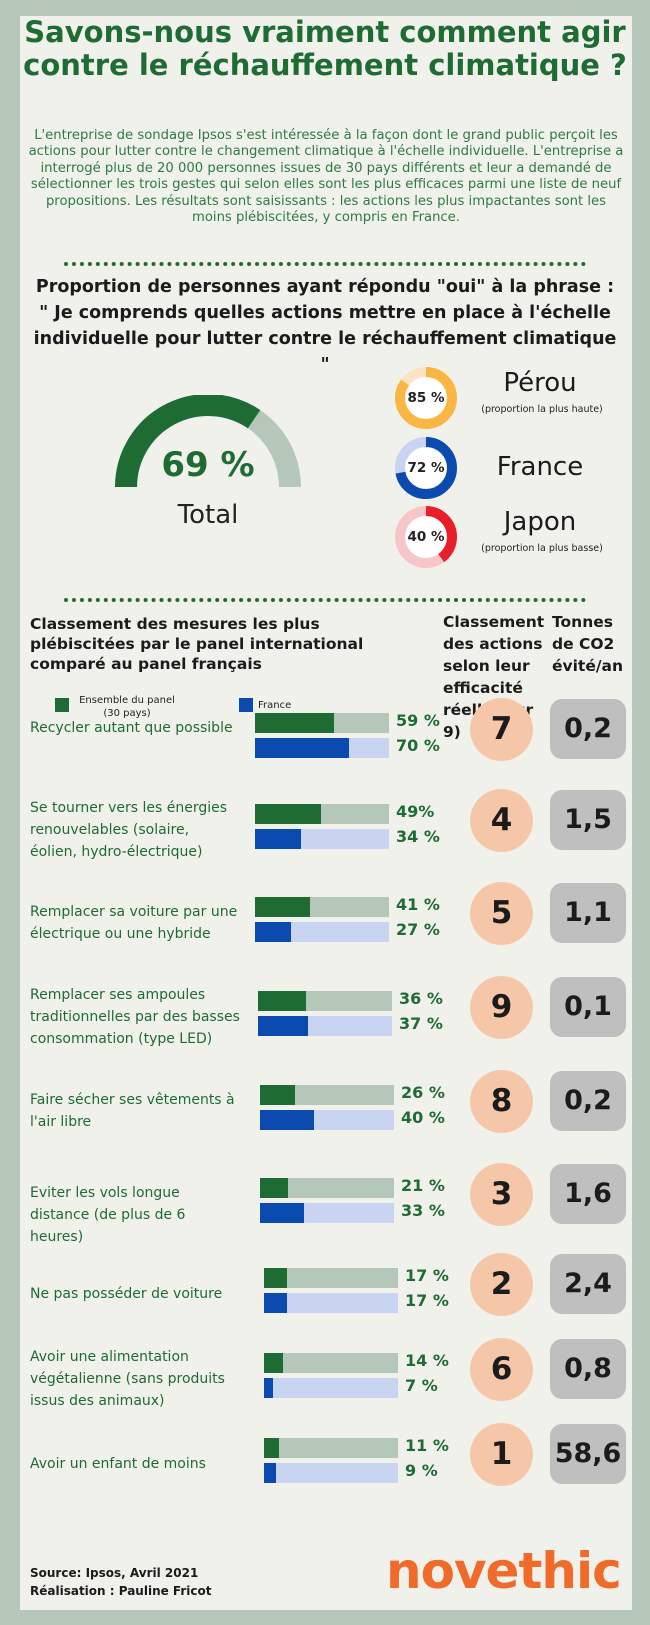  Describe the element at coordinates (540, 383) in the screenshot. I see `country-name: Pérou` at that location.